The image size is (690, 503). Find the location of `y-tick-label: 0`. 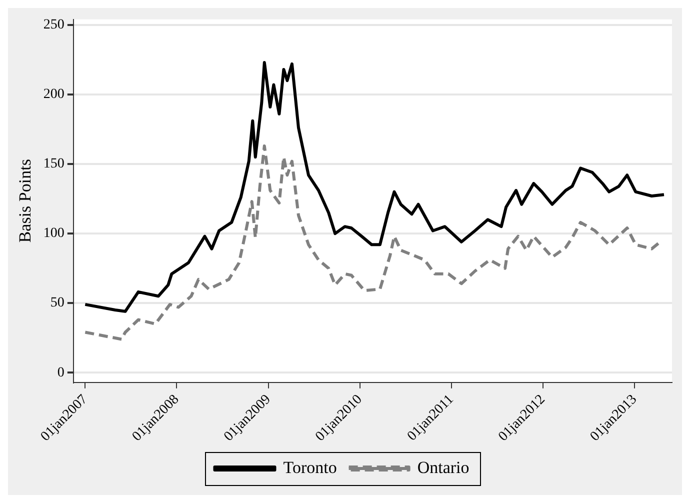

y-tick-label: 0 is located at coordinates (60, 372).